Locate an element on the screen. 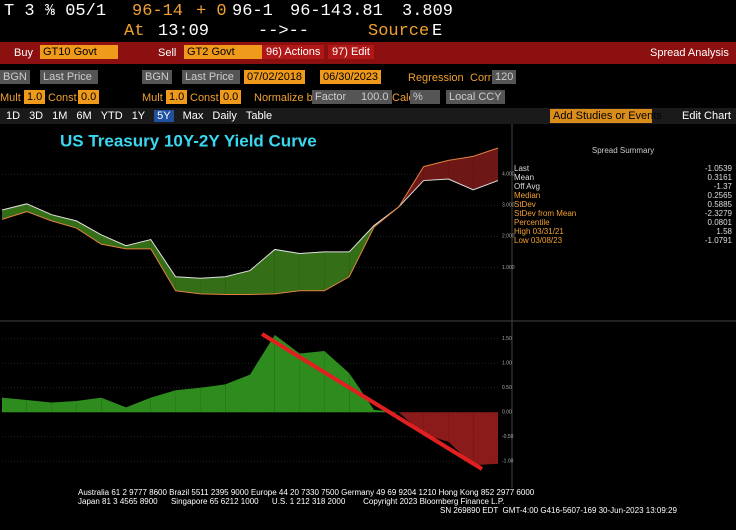  summary-row: High 03/31/21 1.58 is located at coordinates (623, 231).